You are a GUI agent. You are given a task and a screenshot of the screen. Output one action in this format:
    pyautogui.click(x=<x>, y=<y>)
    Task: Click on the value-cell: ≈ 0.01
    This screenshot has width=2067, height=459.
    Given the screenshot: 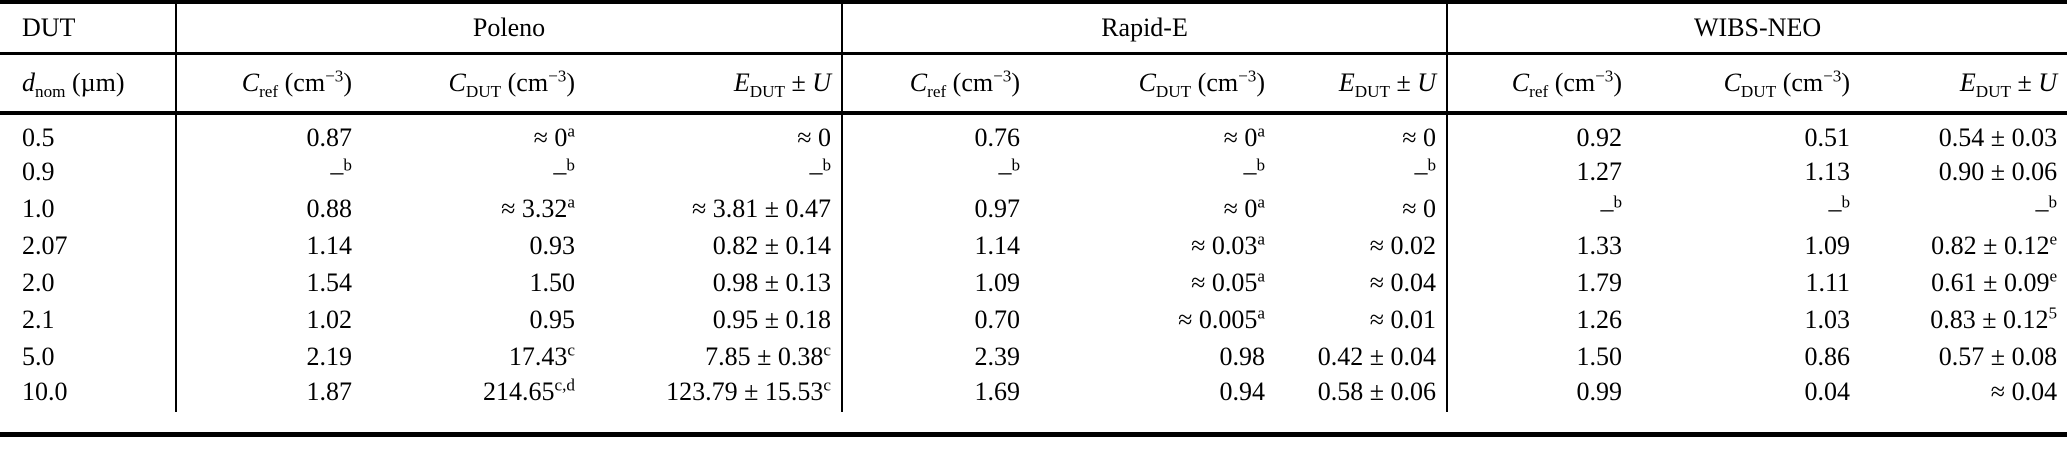 What is the action you would take?
    pyautogui.click(x=1403, y=319)
    